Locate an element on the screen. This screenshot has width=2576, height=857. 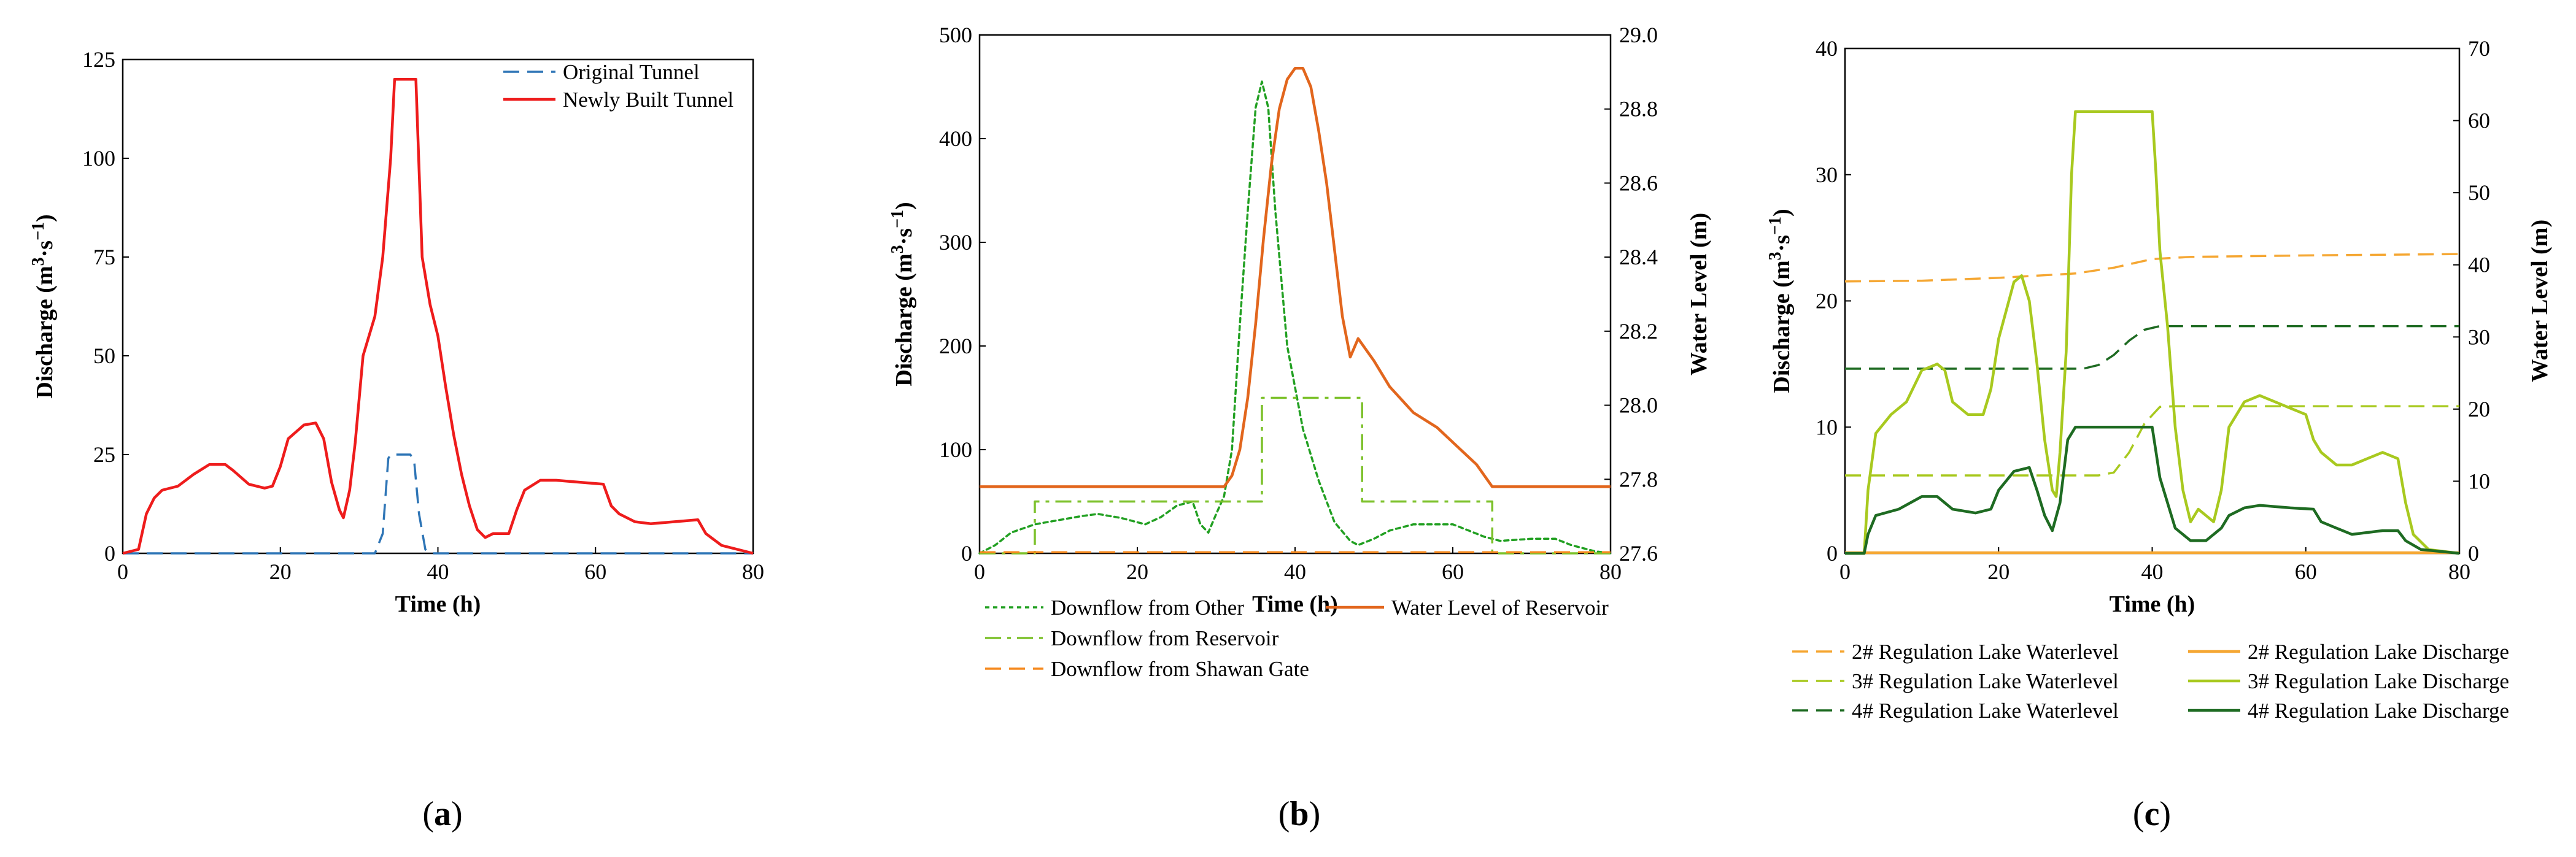
y-tick-label: 300 is located at coordinates (955, 242).